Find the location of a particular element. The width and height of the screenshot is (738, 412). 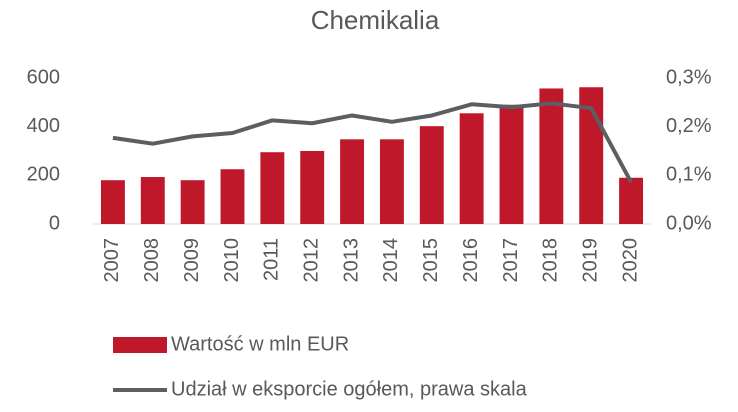

x-tick-label: 2014 is located at coordinates (391, 260).